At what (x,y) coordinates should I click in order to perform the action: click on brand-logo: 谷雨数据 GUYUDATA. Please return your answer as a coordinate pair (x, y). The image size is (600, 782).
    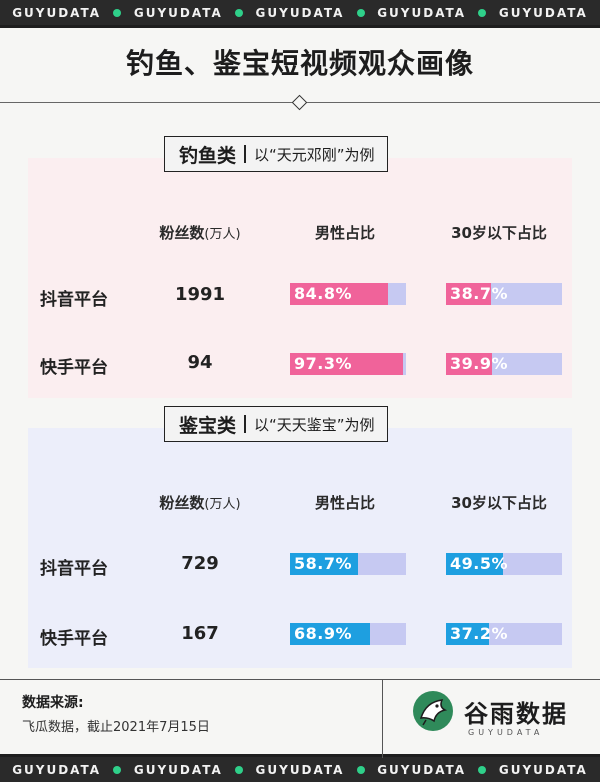
    Looking at the image, I should click on (490, 713).